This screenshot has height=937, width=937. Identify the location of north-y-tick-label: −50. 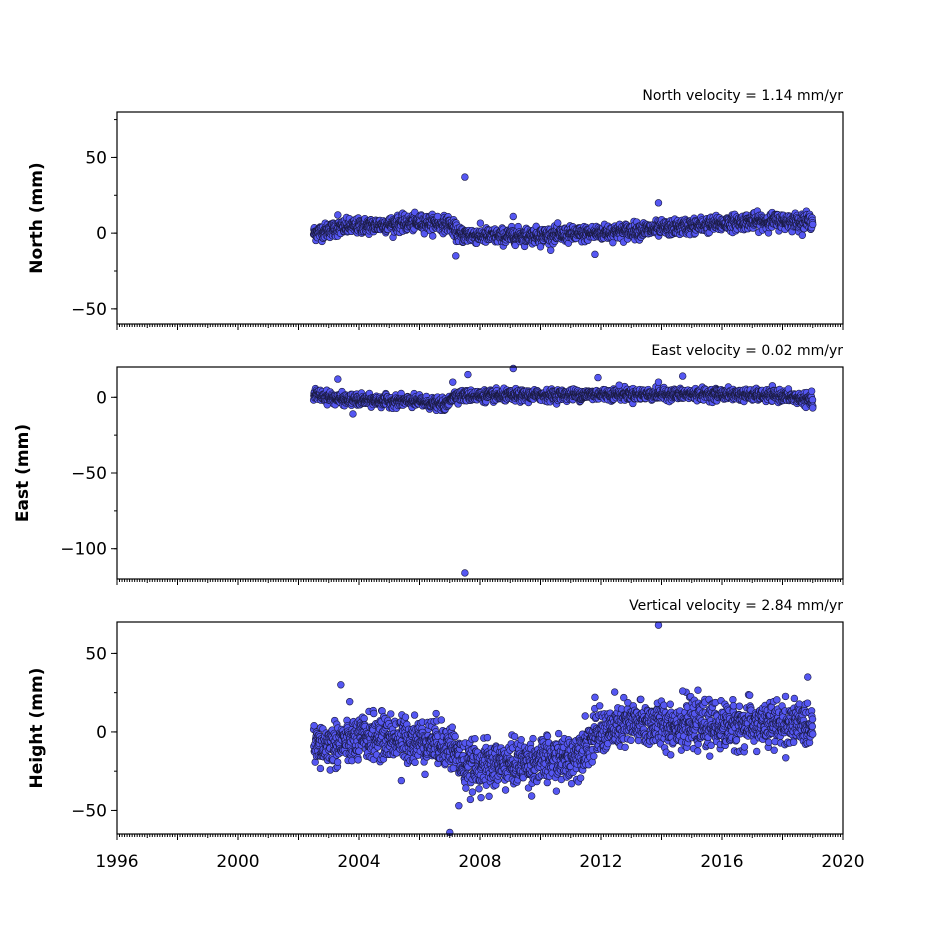
(89, 310).